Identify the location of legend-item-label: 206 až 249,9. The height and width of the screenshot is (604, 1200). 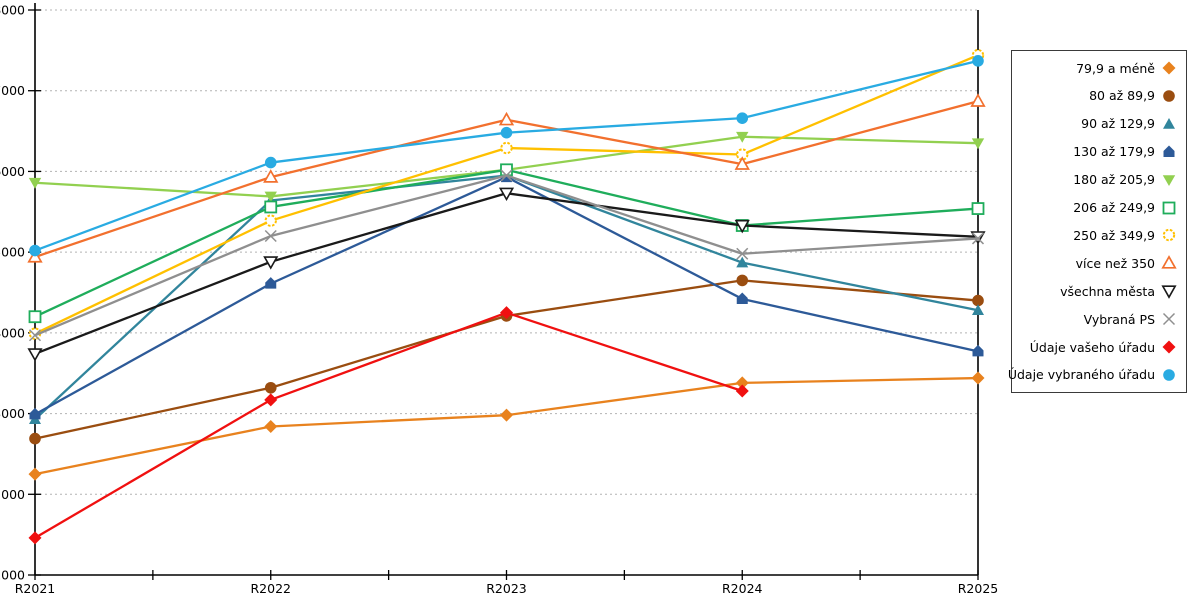
(1114, 208).